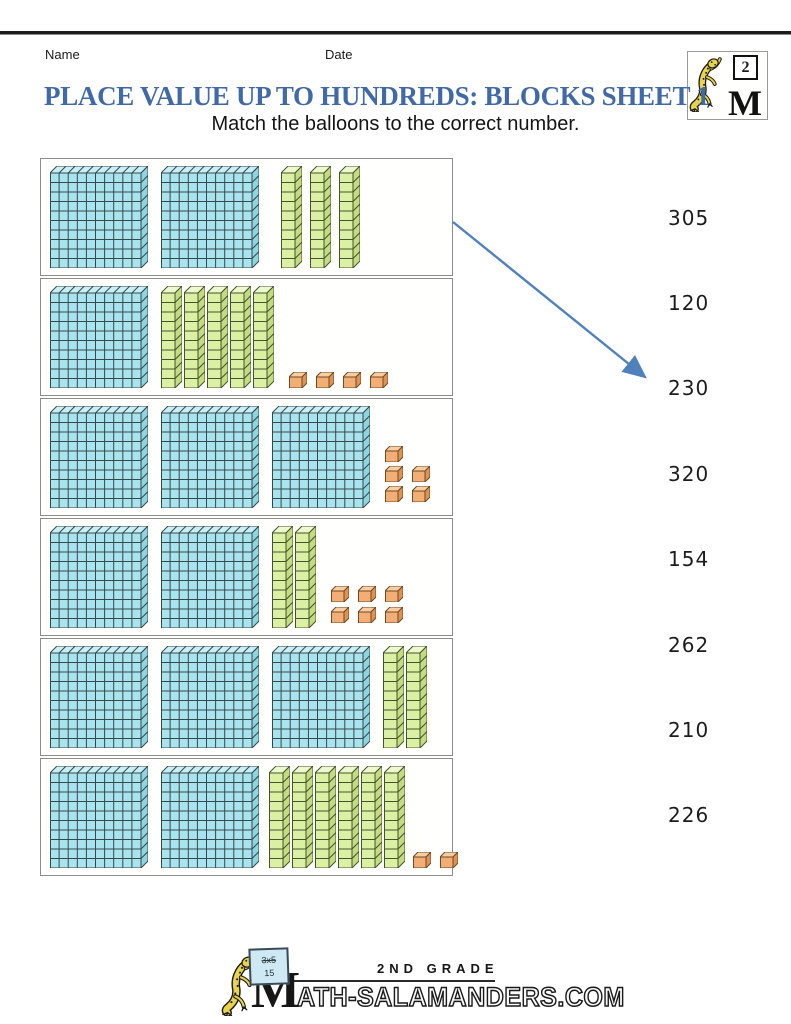  I want to click on brand-m-letter: M, so click(745, 103).